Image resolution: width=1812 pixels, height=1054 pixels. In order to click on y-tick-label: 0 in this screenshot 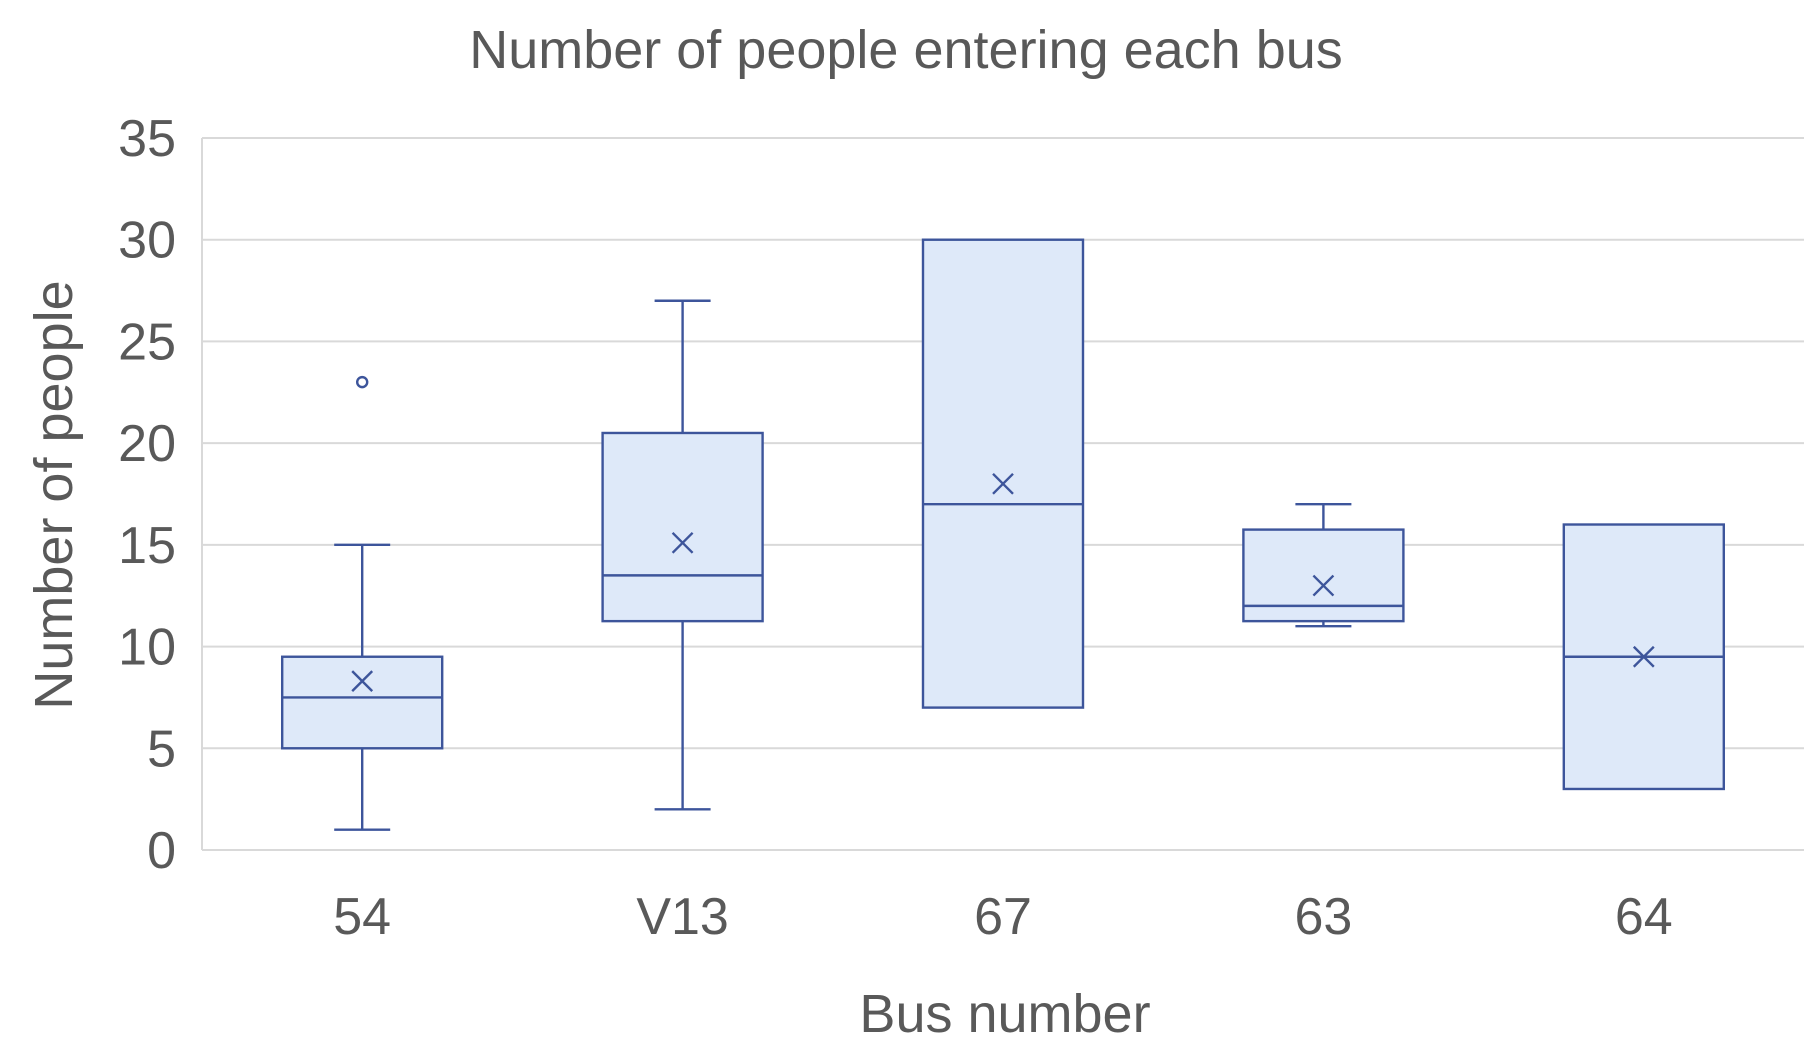, I will do `click(161, 851)`.